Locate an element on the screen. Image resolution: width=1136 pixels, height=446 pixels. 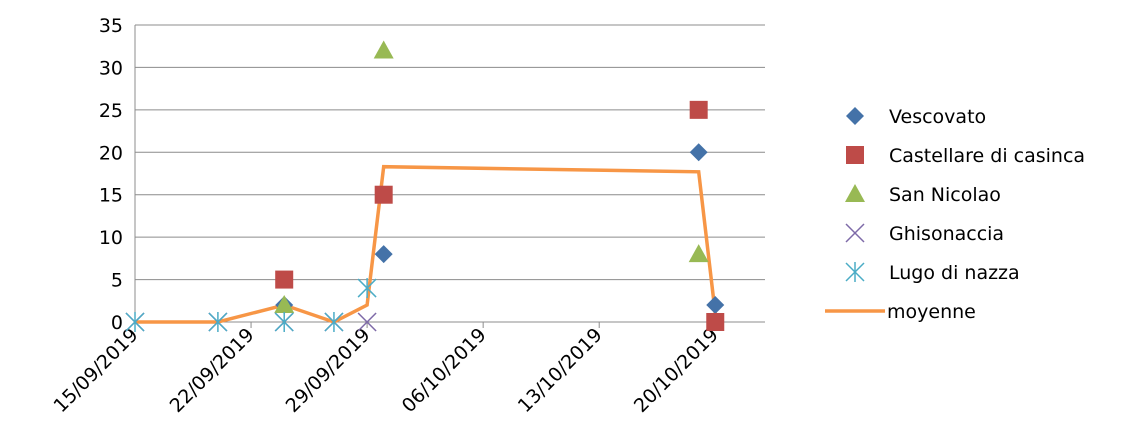
x-tick-label: 15/09/2019 is located at coordinates (96, 370).